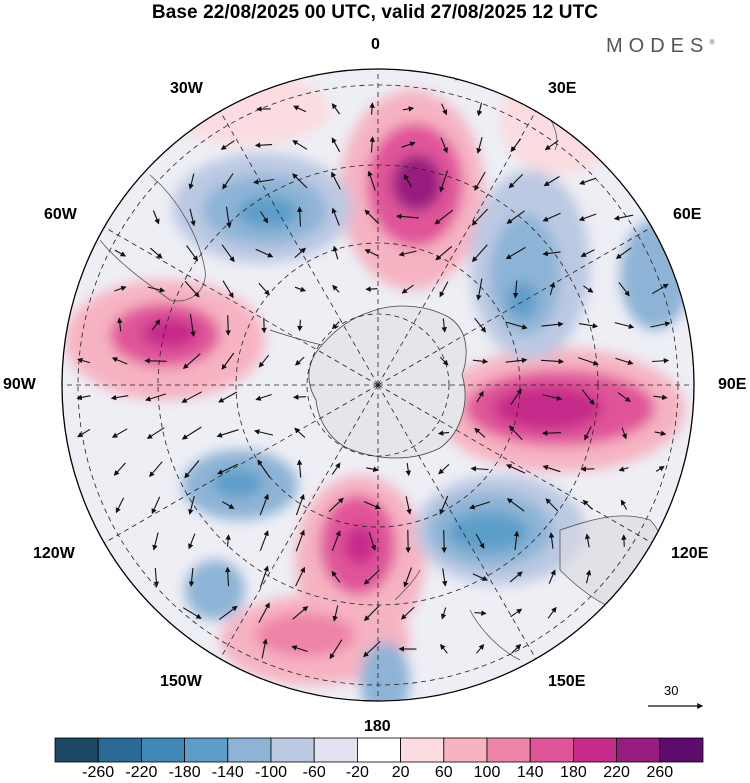  I want to click on lon-label-150w: 150W, so click(181, 681).